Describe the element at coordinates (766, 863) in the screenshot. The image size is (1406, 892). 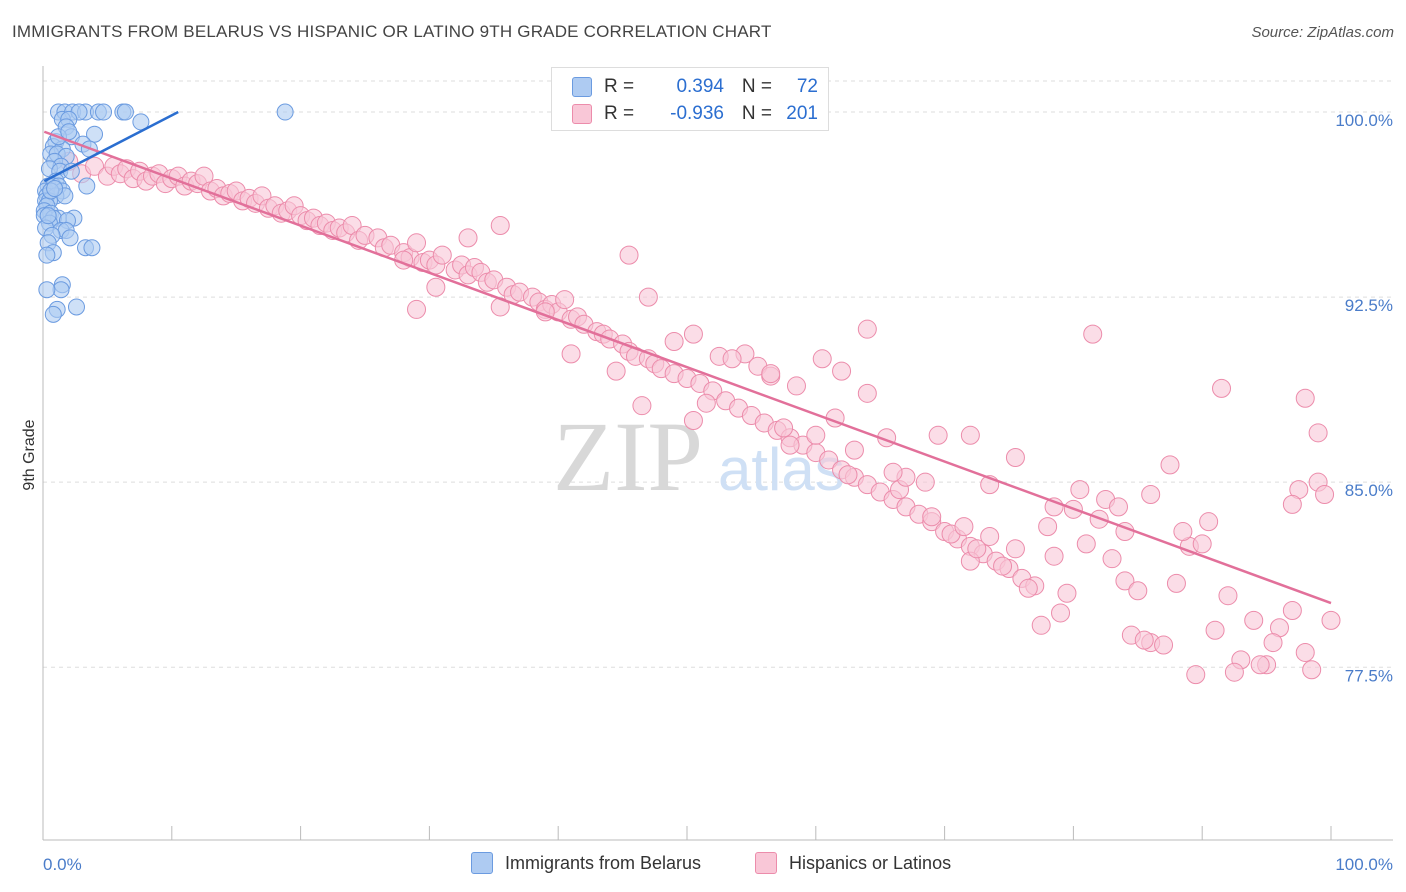
I see `hispanics-legend-swatch` at that location.